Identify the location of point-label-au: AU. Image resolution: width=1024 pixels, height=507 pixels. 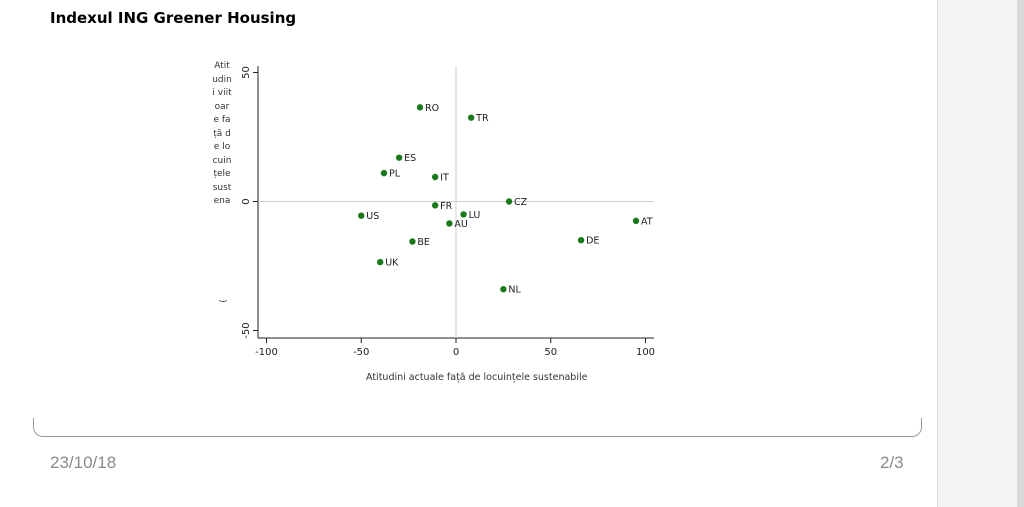
(460, 224).